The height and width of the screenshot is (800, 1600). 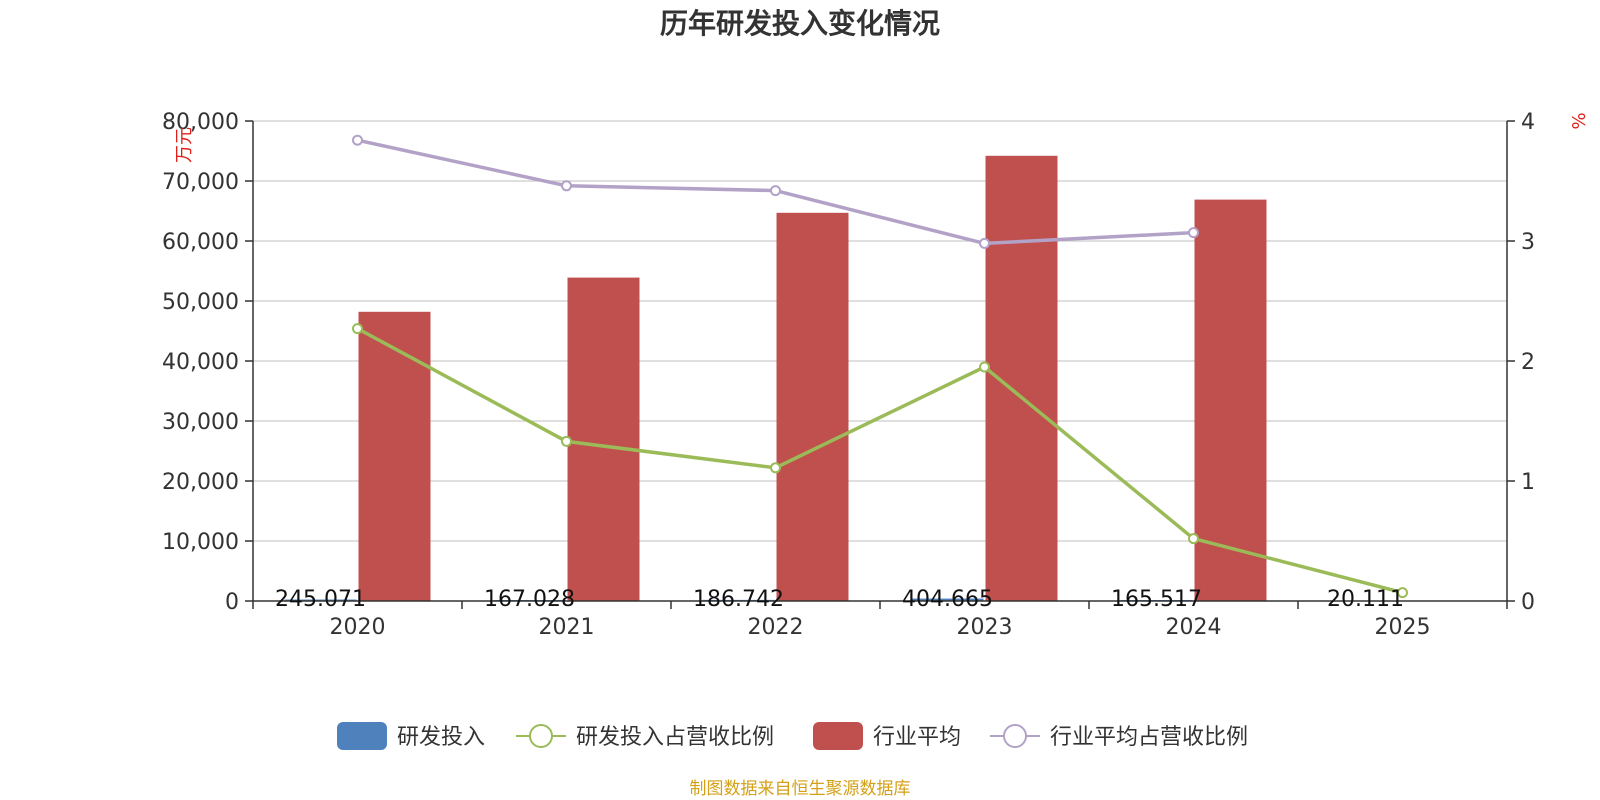 What do you see at coordinates (1528, 122) in the screenshot?
I see `right-axis-tick-label: 4` at bounding box center [1528, 122].